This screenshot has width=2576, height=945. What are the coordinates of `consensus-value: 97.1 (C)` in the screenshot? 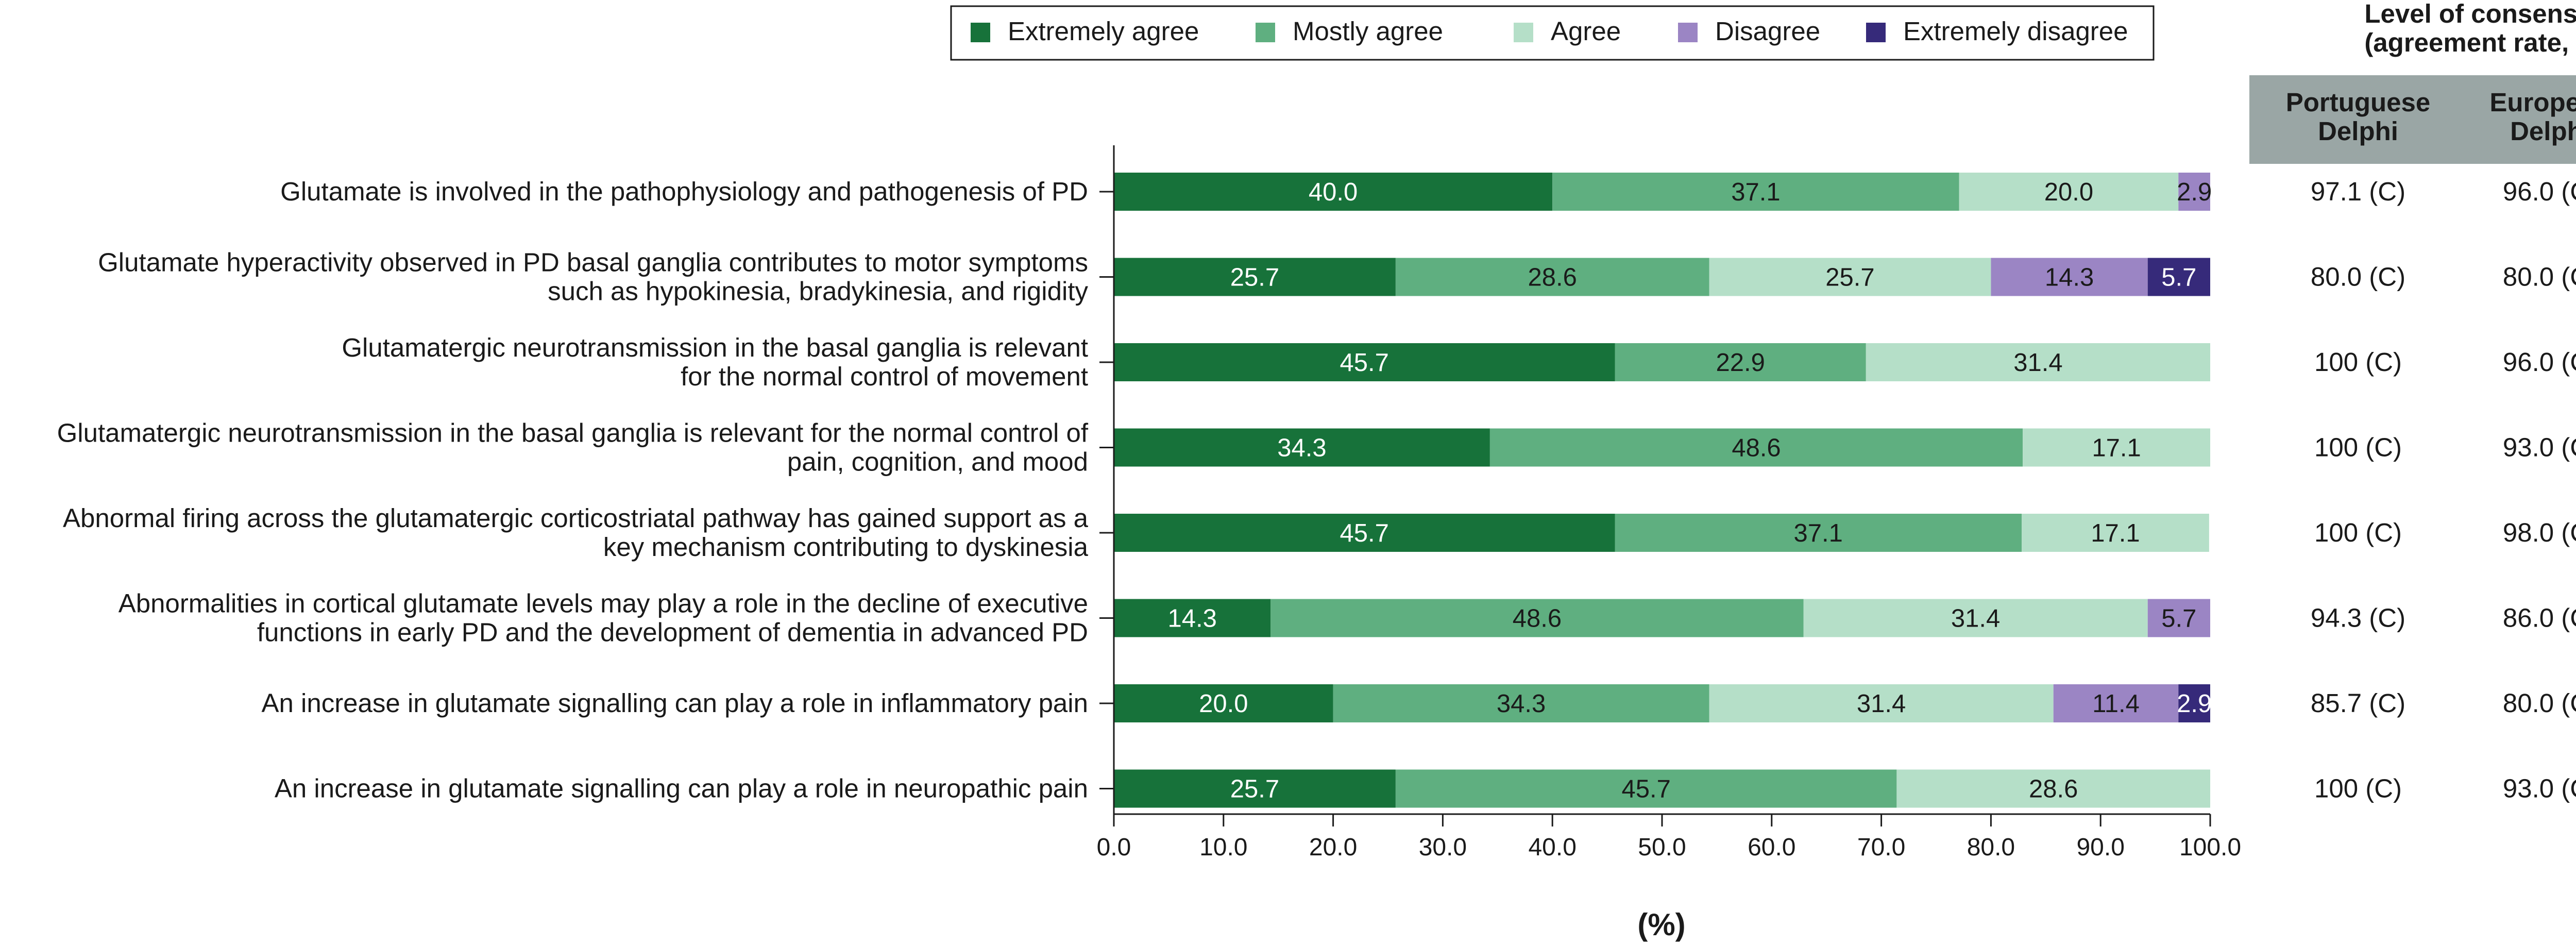 It's located at (2358, 191).